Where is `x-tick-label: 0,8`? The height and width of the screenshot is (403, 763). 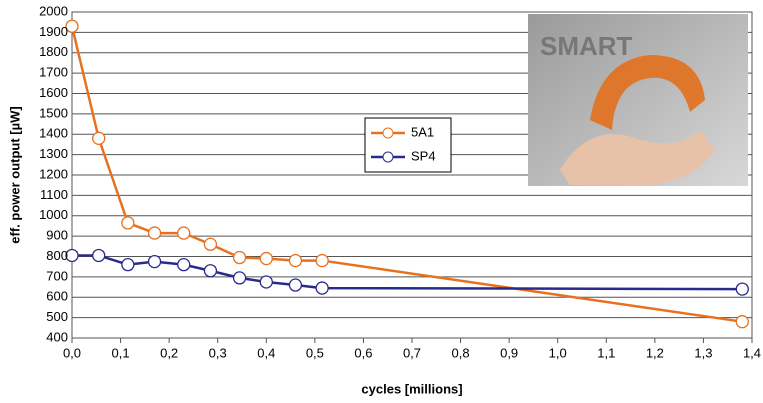
x-tick-label: 0,8 is located at coordinates (461, 352).